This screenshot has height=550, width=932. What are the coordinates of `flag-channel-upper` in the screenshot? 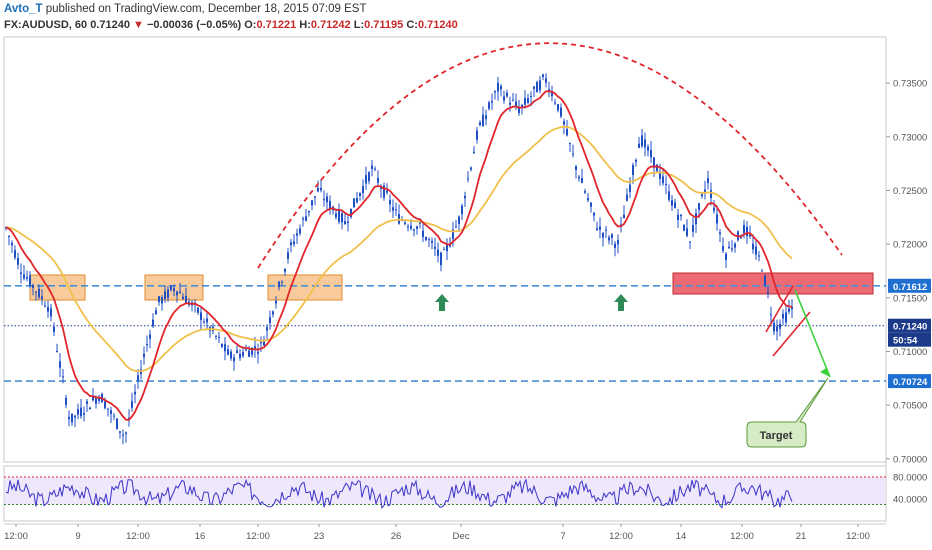 It's located at (779, 309).